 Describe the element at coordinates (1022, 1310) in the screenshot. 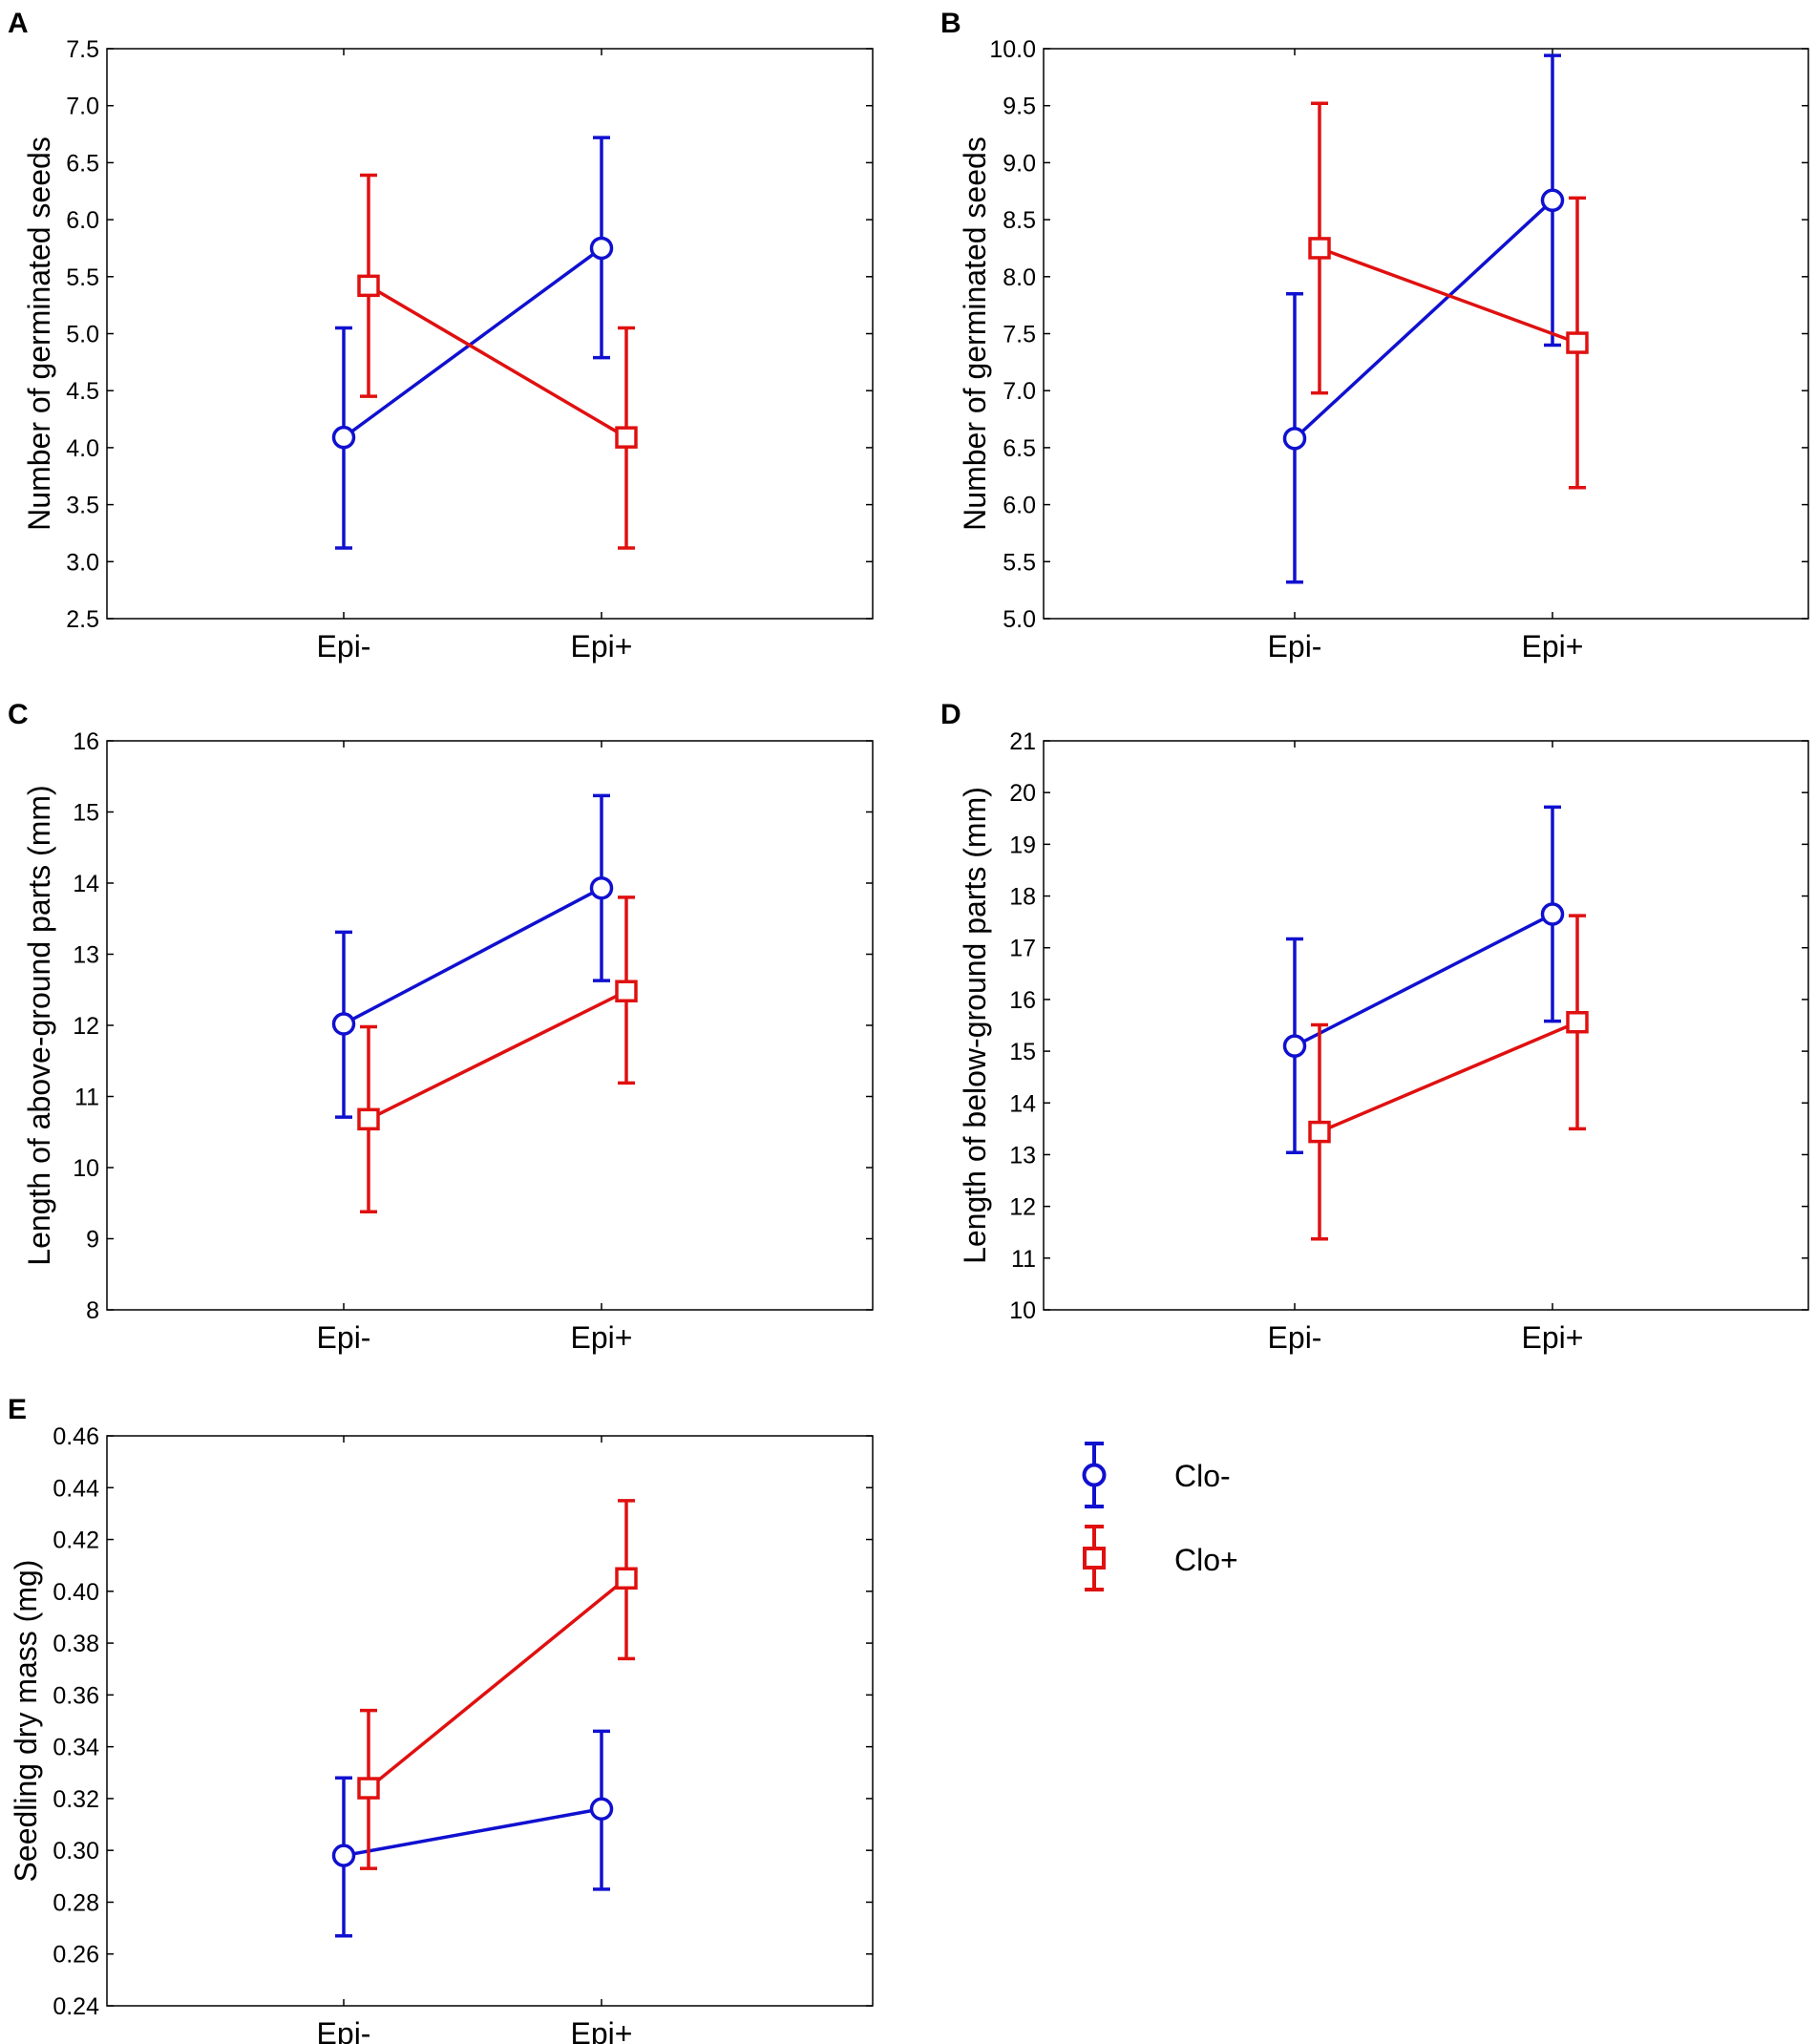

I see `y-tick-label-d: 10` at that location.